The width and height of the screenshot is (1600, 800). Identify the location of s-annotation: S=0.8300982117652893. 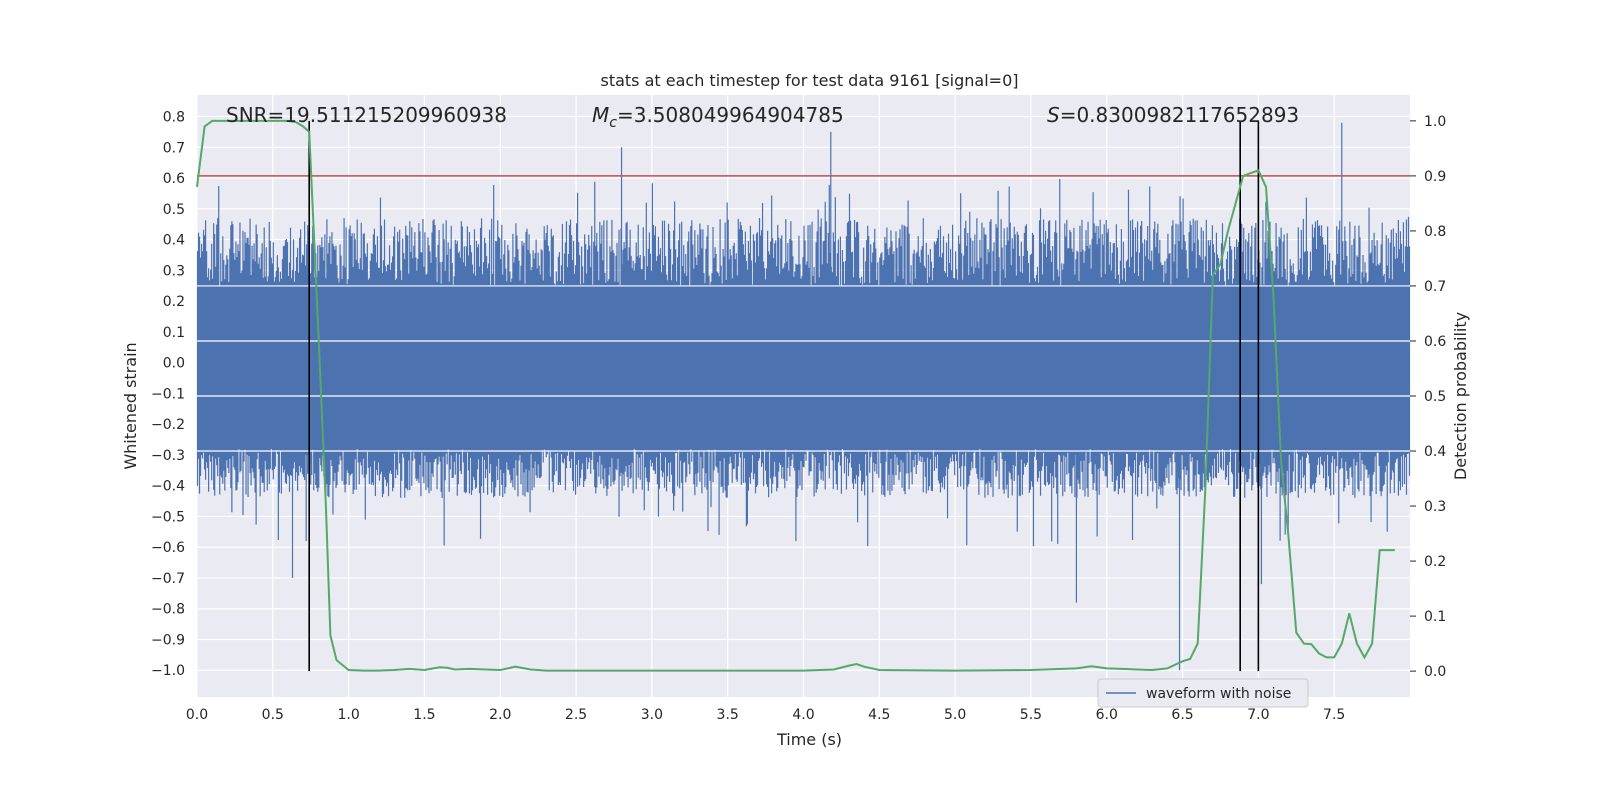
(1173, 115).